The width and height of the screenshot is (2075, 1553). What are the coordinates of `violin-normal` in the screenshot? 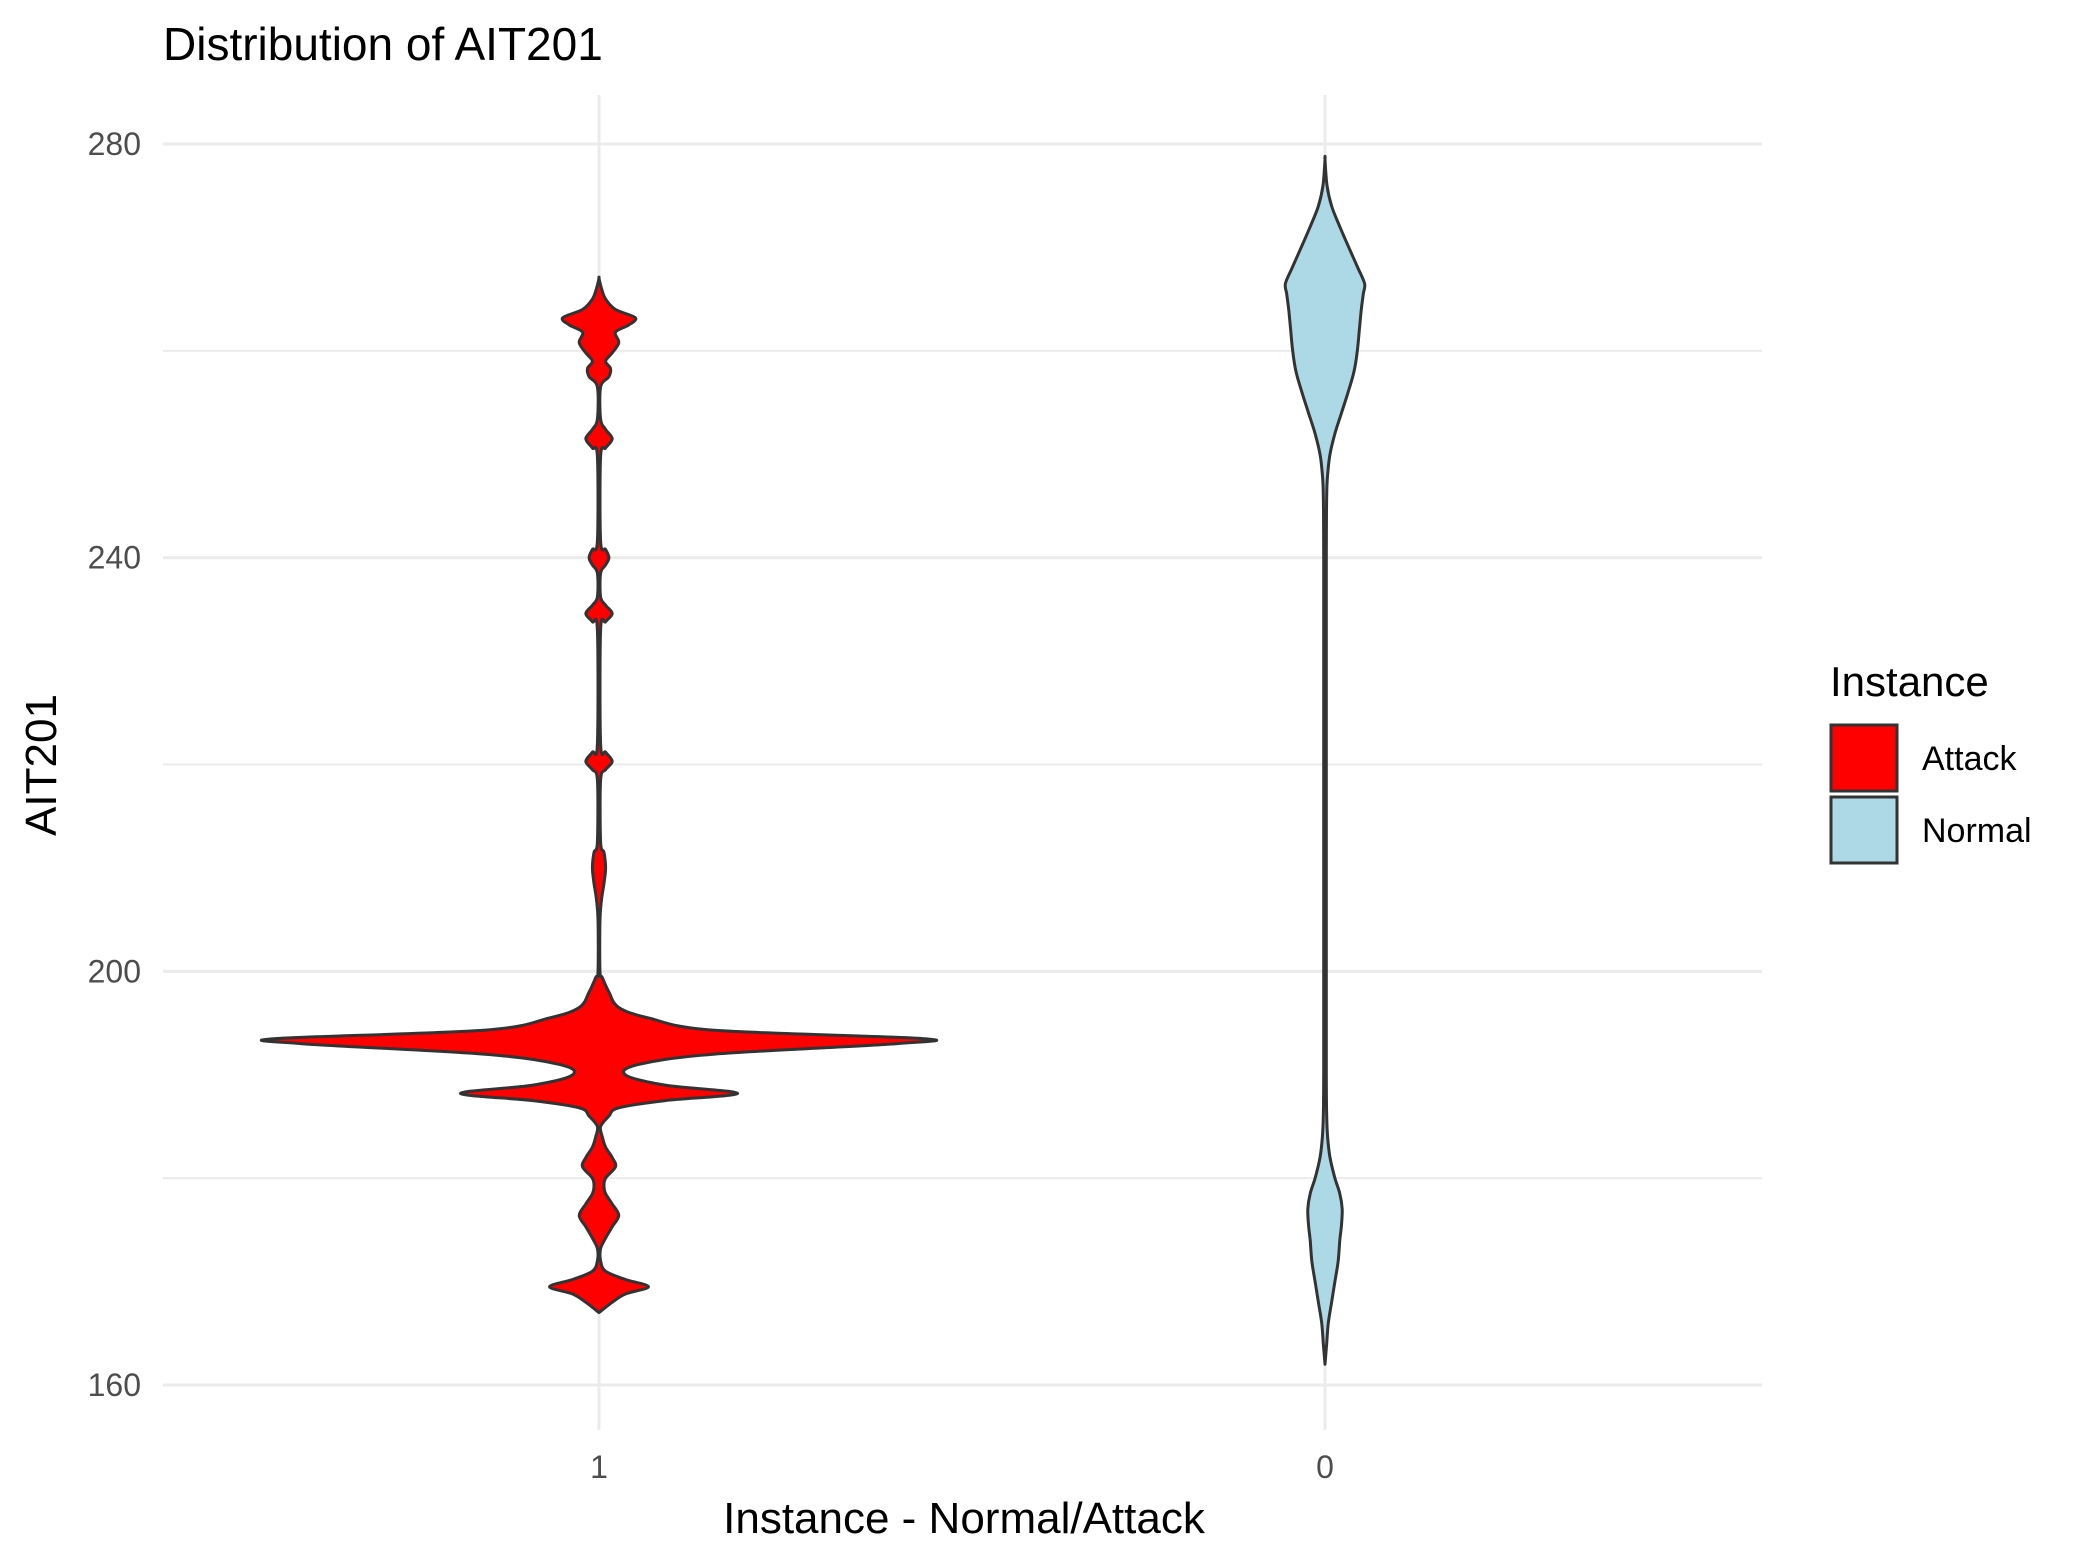 It's located at (1325, 760).